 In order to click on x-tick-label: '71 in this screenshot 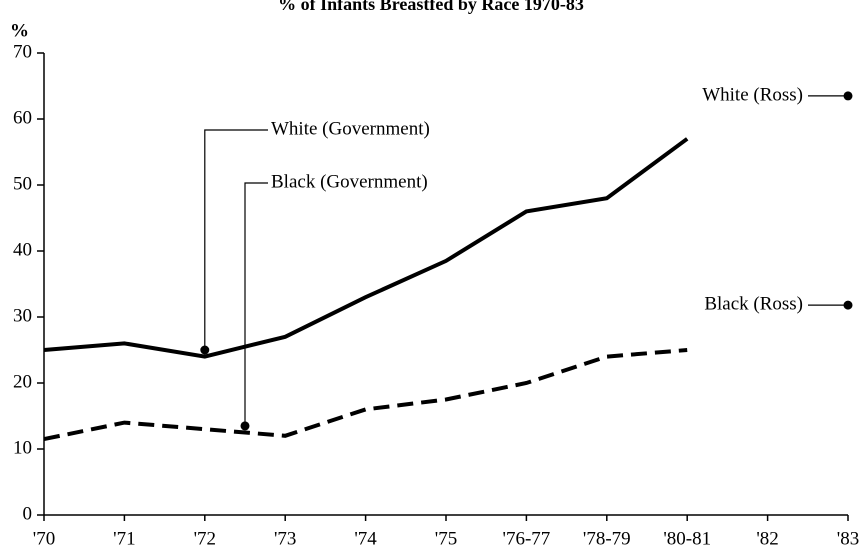, I will do `click(124, 538)`.